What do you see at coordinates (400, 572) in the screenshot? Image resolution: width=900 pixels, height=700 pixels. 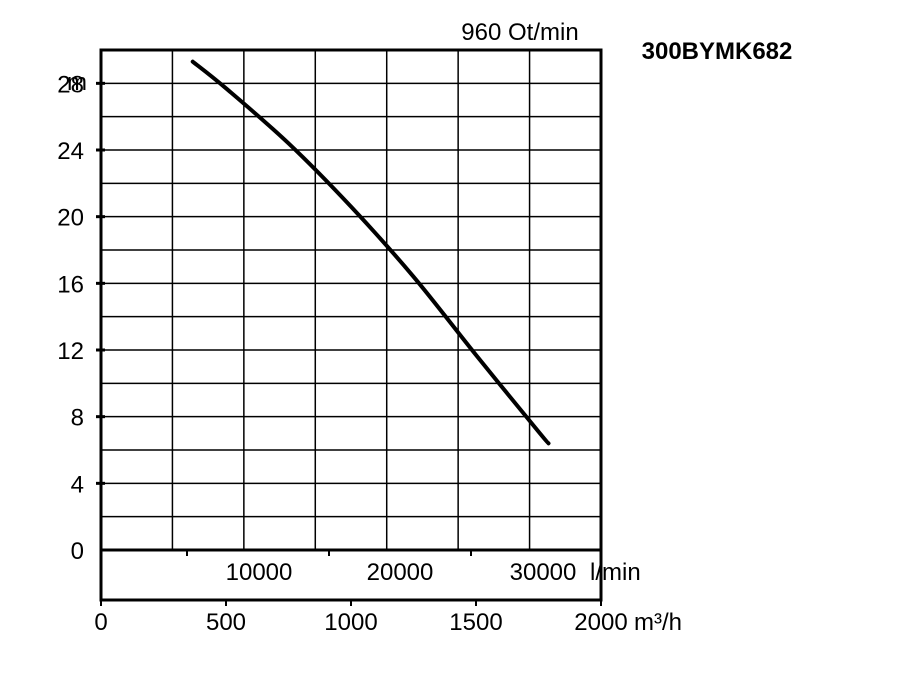 I see `x-lmin-tick-label: 20000` at bounding box center [400, 572].